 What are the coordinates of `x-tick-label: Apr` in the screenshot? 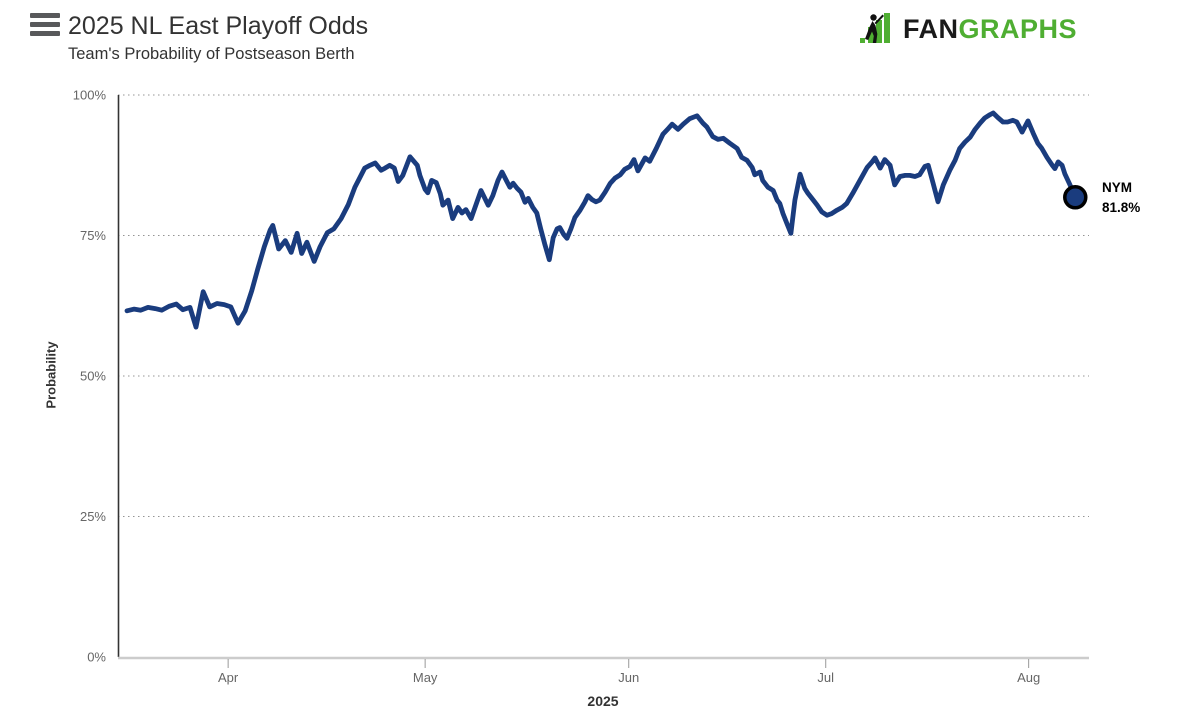 It's located at (228, 677).